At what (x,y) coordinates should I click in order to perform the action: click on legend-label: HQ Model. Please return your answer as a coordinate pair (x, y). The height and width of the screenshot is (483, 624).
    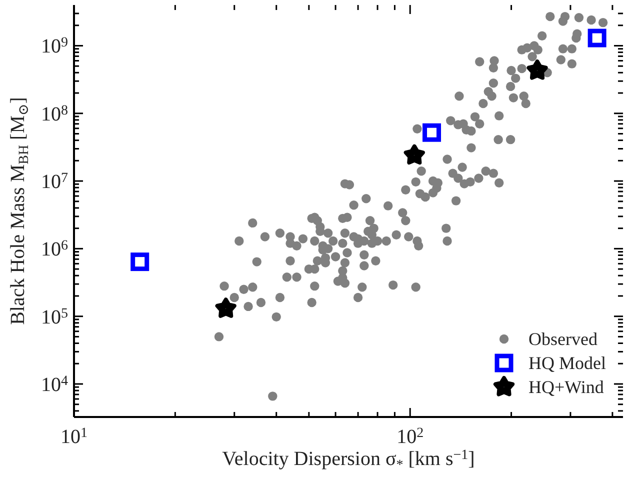
    Looking at the image, I should click on (567, 363).